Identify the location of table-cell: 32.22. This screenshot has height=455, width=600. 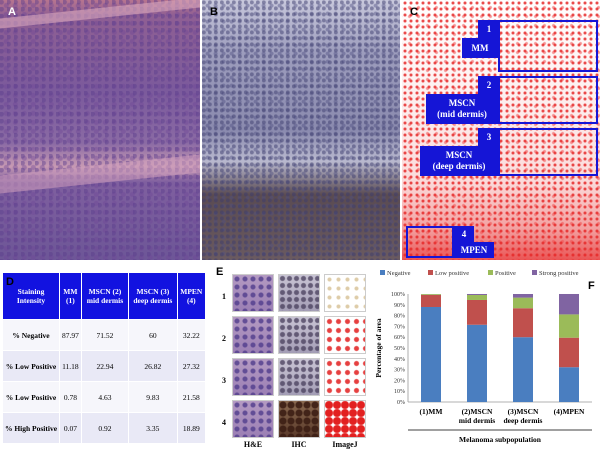
(191, 335).